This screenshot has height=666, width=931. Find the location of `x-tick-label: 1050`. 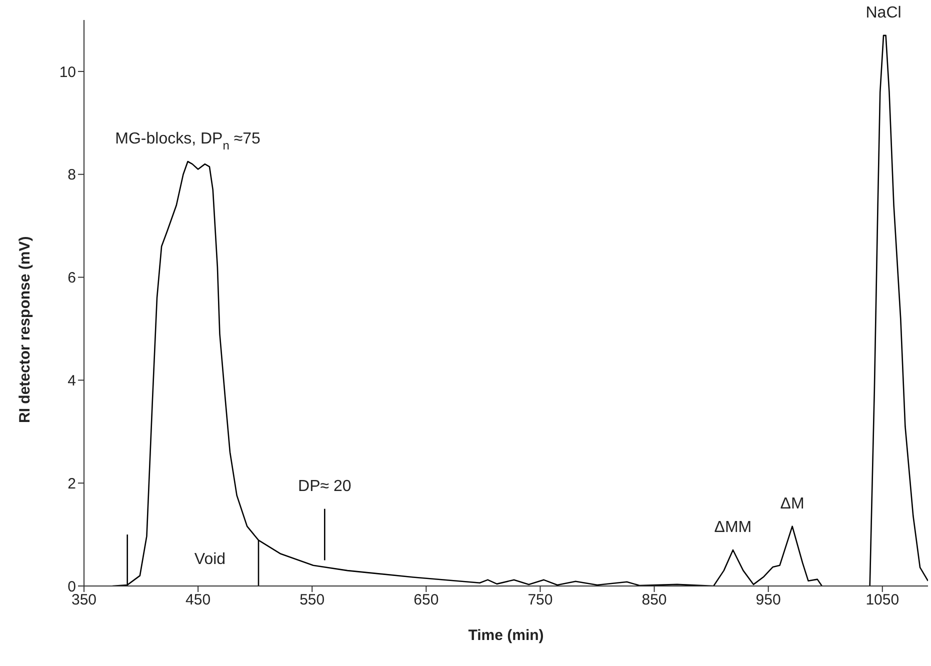

x-tick-label: 1050 is located at coordinates (883, 600).